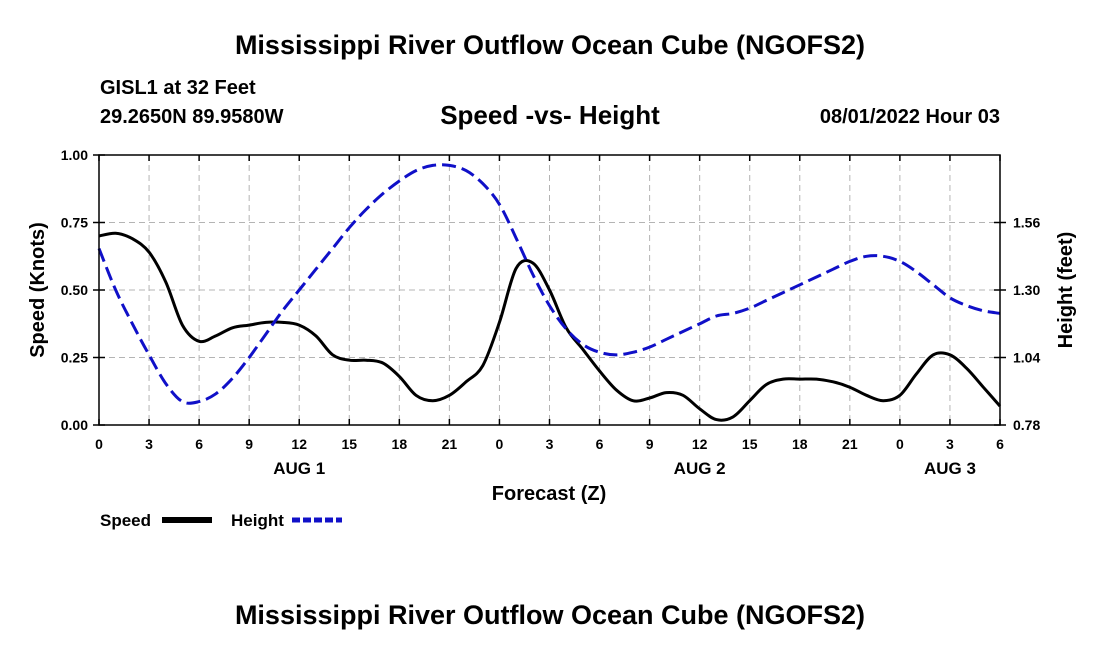 Image resolution: width=1100 pixels, height=650 pixels. What do you see at coordinates (700, 468) in the screenshot?
I see `day-label: AUG 2` at bounding box center [700, 468].